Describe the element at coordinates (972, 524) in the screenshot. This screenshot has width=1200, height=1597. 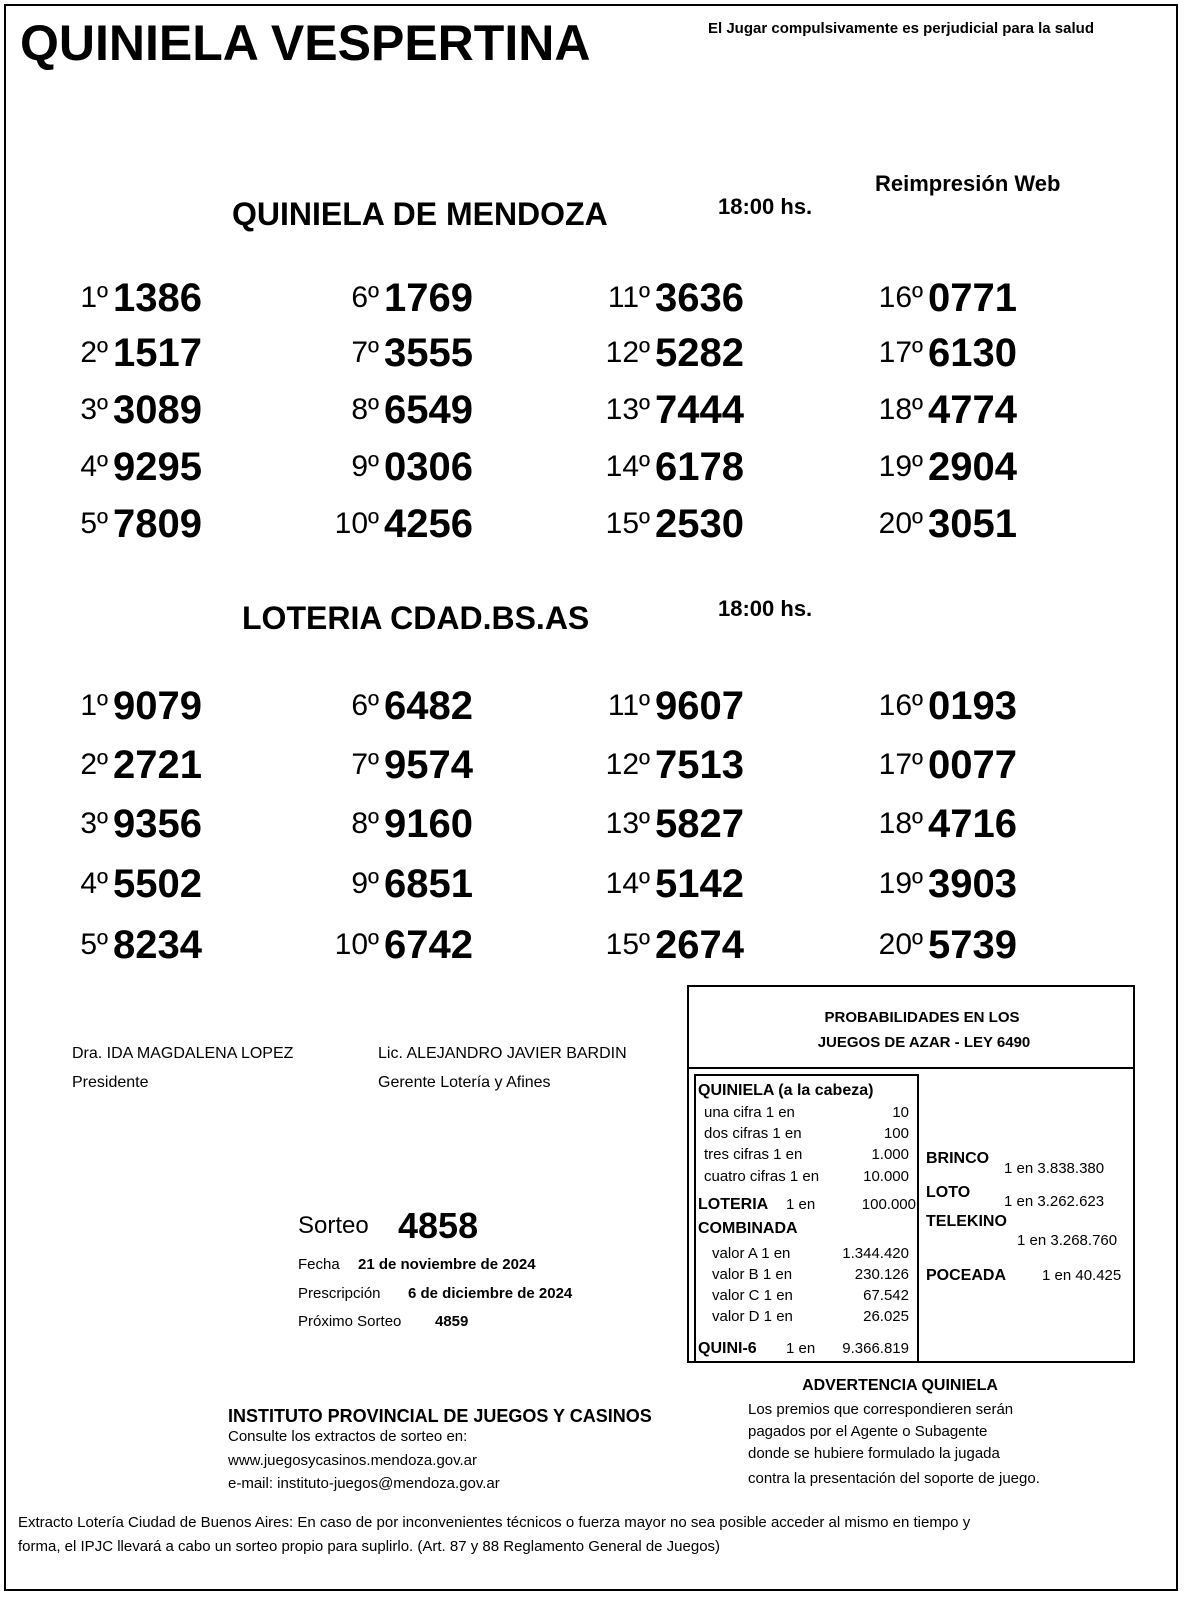
I see `result-number: 3051` at that location.